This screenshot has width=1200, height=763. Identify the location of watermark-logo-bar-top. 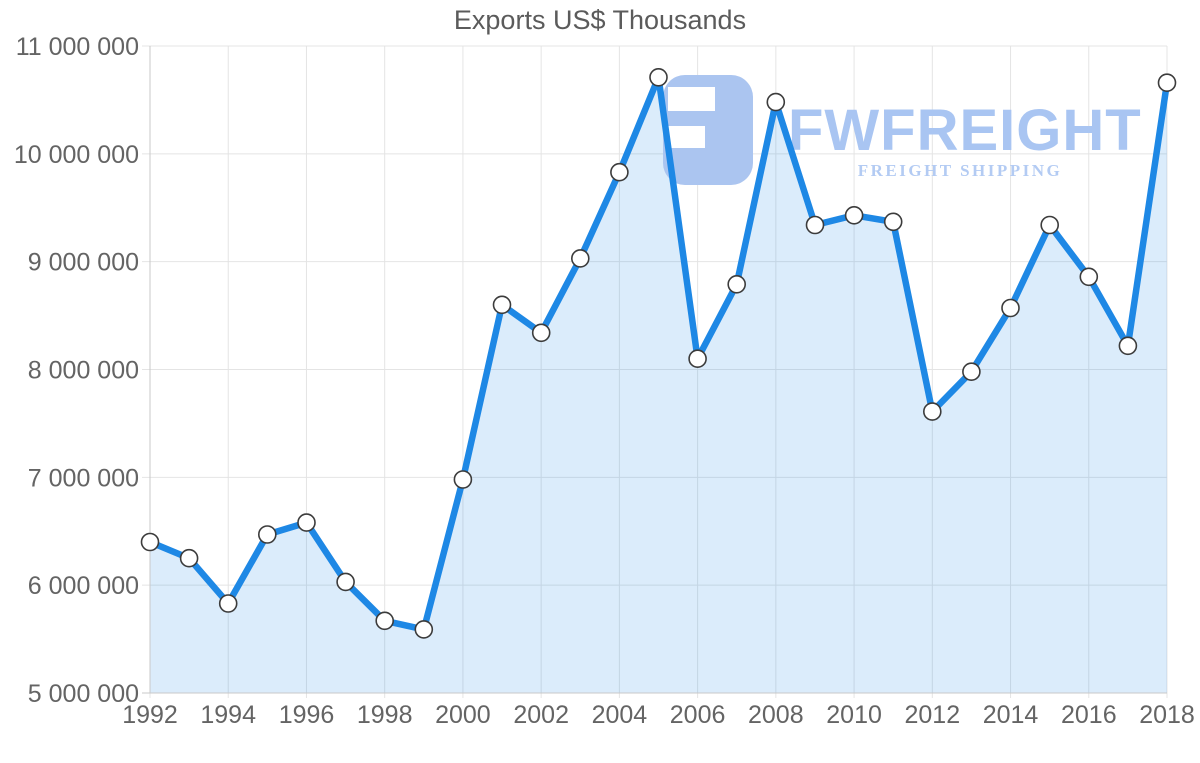
(691, 99).